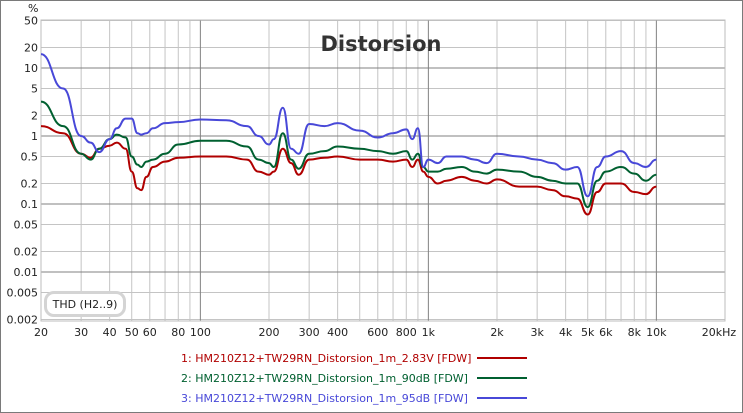 This screenshot has width=743, height=413. I want to click on thd-annotation-box: THD (H2..9), so click(85, 304).